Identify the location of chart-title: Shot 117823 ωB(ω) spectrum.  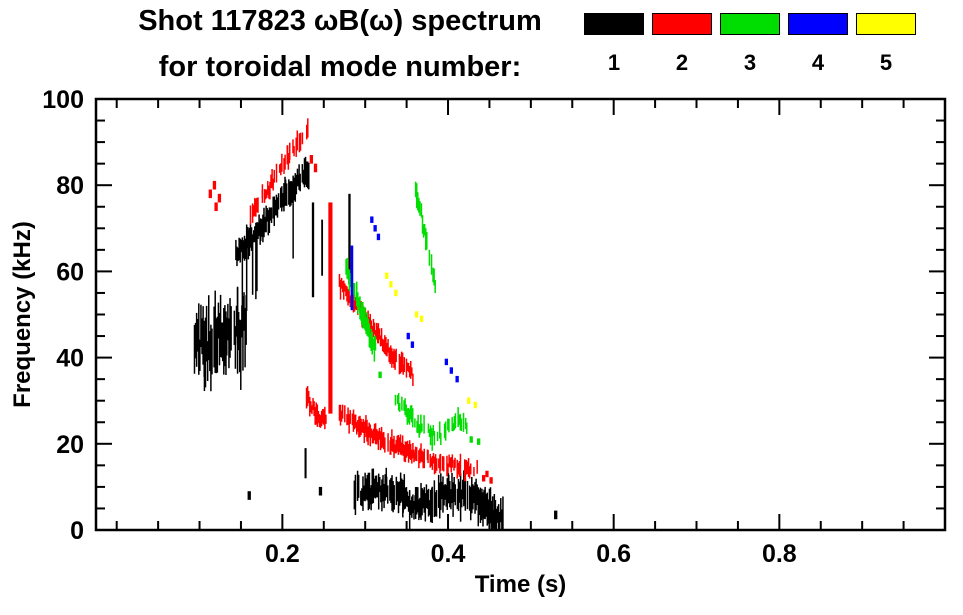
(340, 21).